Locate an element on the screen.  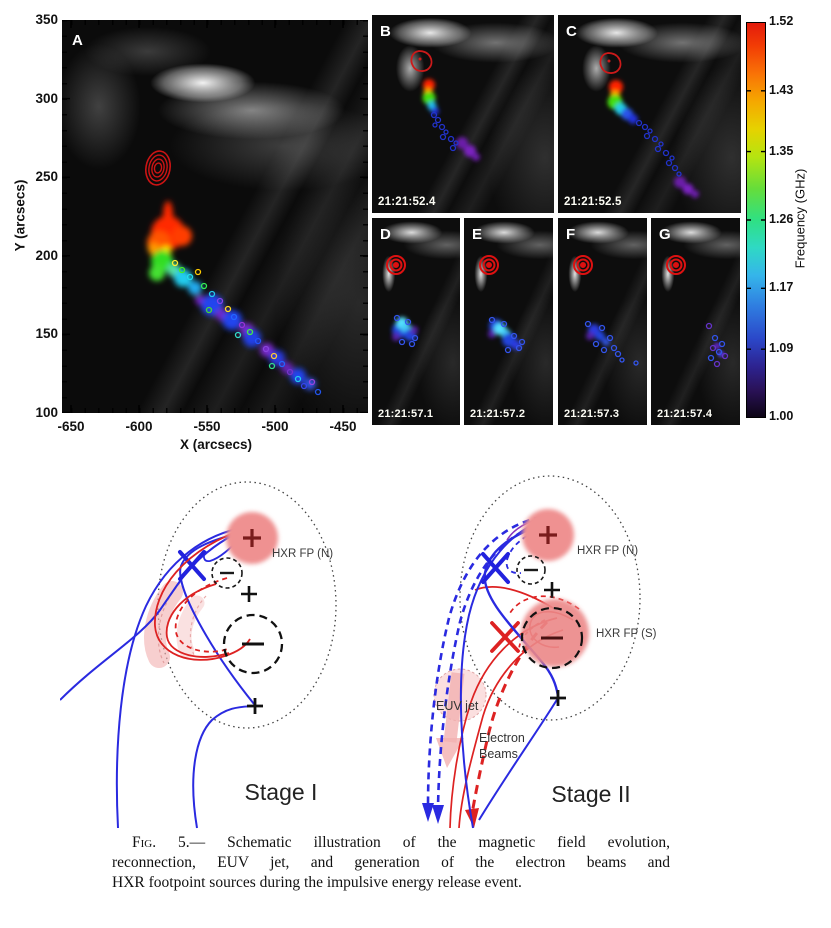
panel-C-jet-overlay is located at coordinates (649, 125).